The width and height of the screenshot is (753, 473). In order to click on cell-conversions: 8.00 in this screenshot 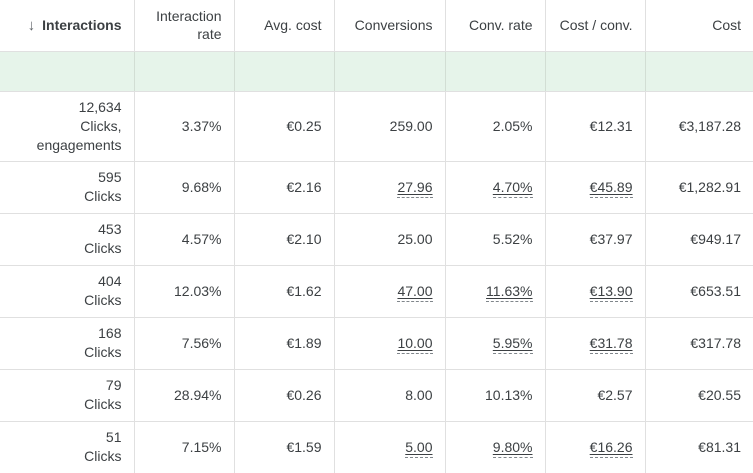, I will do `click(389, 395)`.